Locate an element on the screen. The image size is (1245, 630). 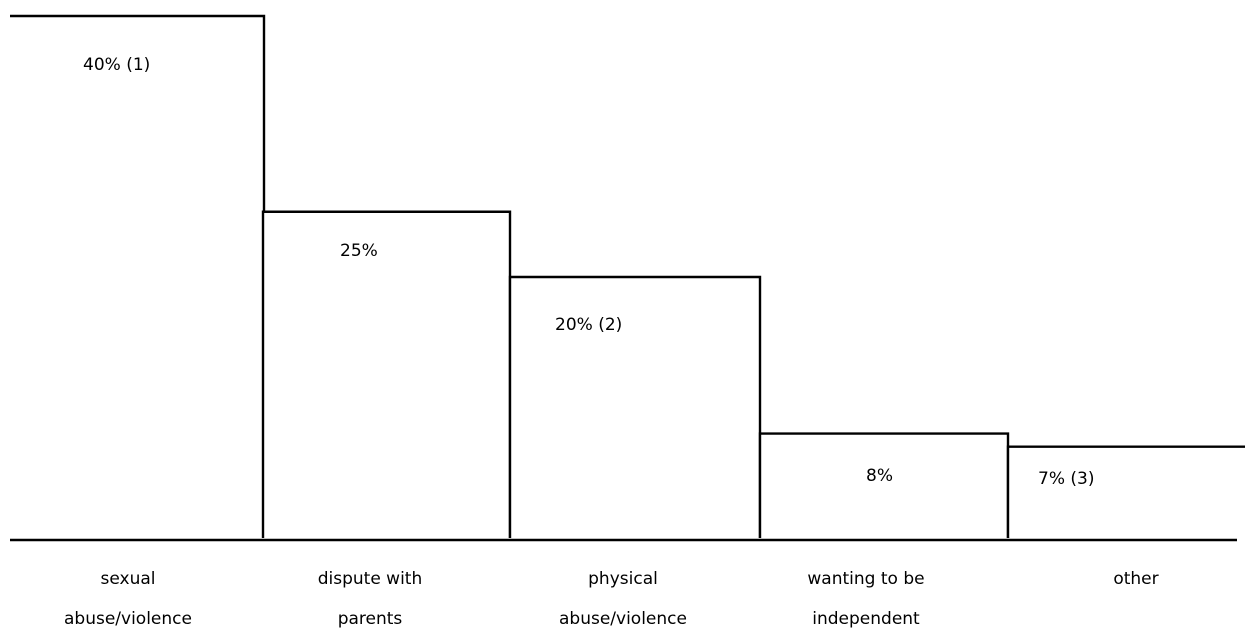
data-label-5: 7% (3) is located at coordinates (1066, 479).